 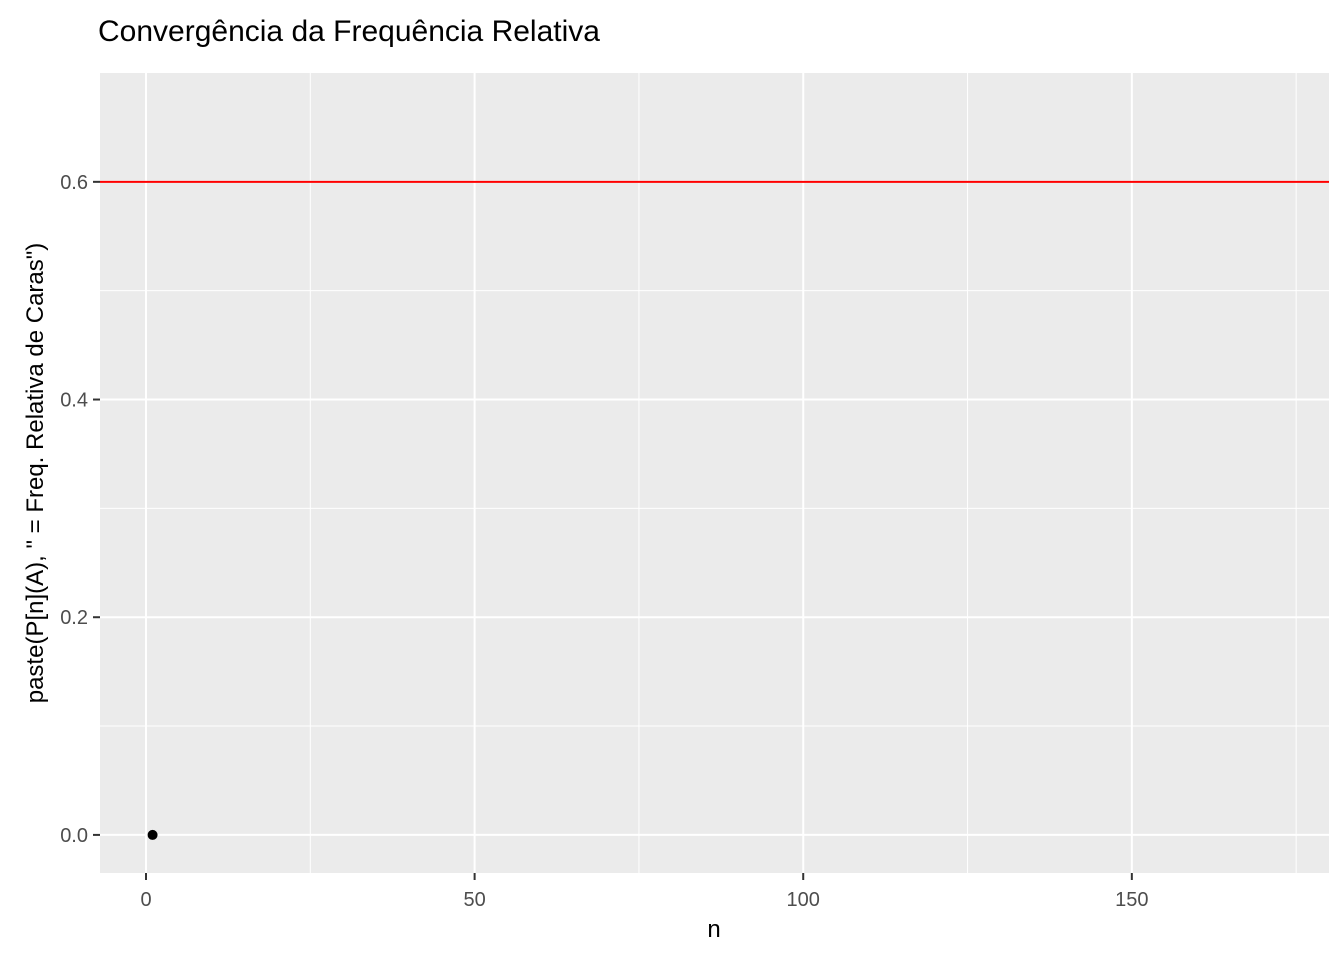 What do you see at coordinates (1131, 900) in the screenshot?
I see `x-tick-label-3: 150` at bounding box center [1131, 900].